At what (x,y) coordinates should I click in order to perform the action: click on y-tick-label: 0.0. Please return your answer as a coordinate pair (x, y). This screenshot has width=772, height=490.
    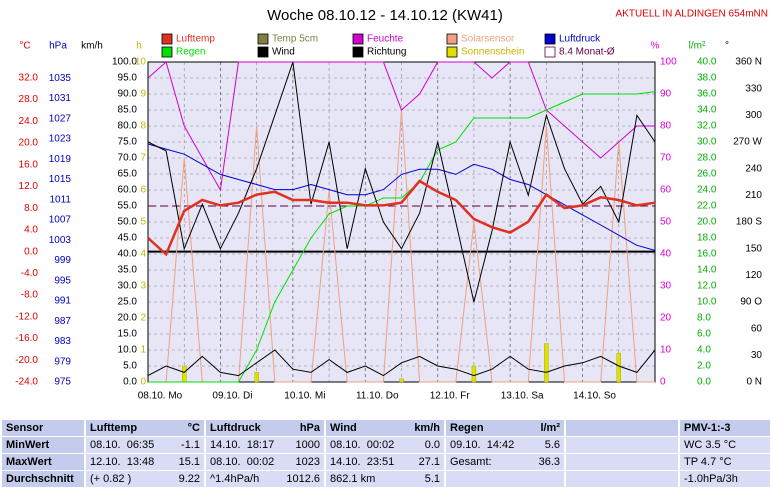
    Looking at the image, I should click on (130, 382).